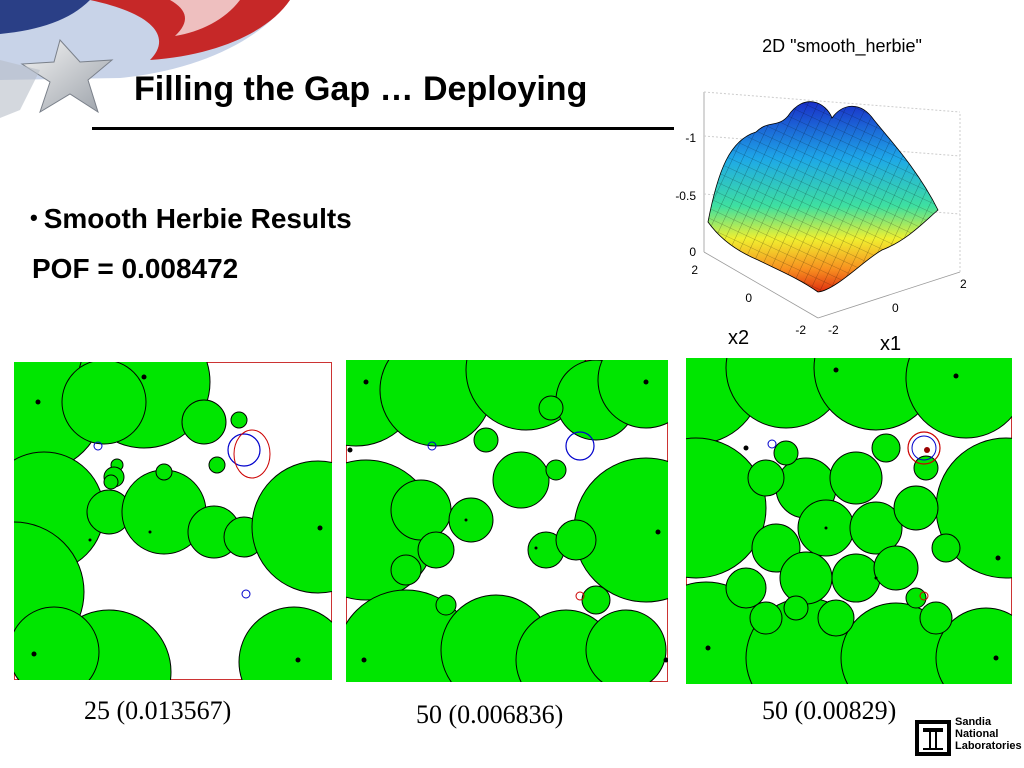 The width and height of the screenshot is (1024, 768). What do you see at coordinates (890, 344) in the screenshot?
I see `x1-axis-label: x1` at bounding box center [890, 344].